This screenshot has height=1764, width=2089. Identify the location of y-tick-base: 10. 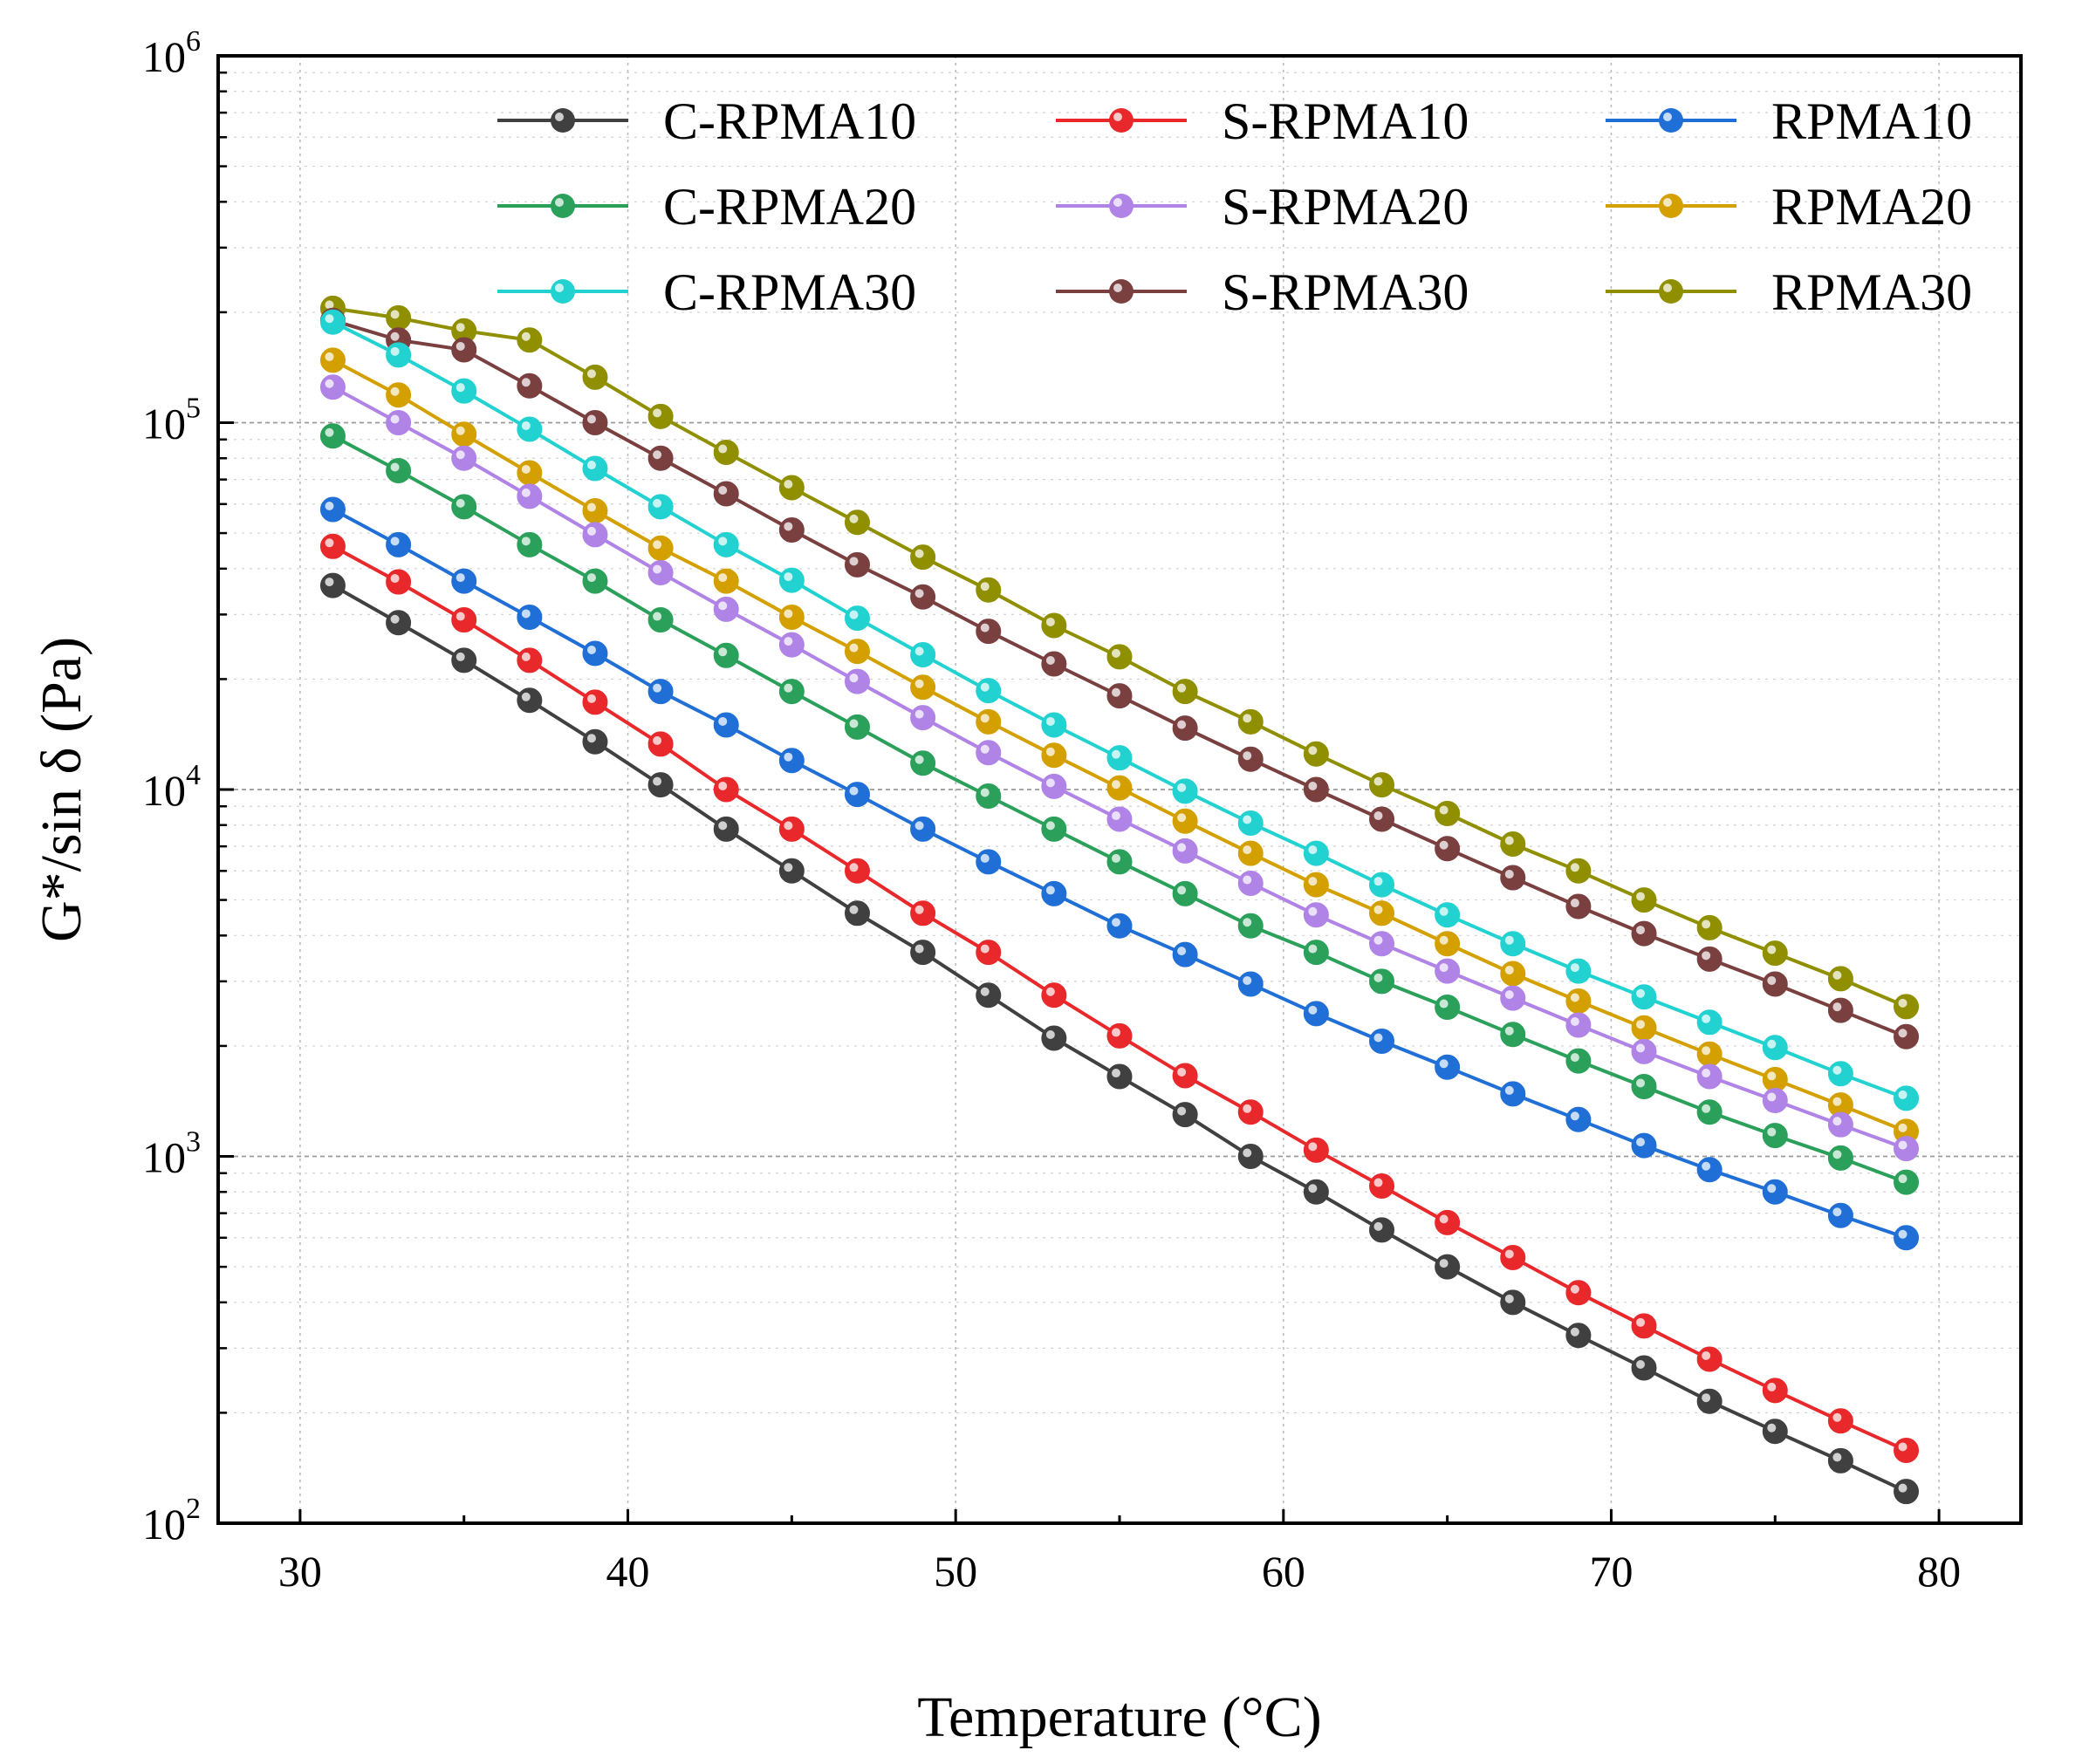
(164, 1525).